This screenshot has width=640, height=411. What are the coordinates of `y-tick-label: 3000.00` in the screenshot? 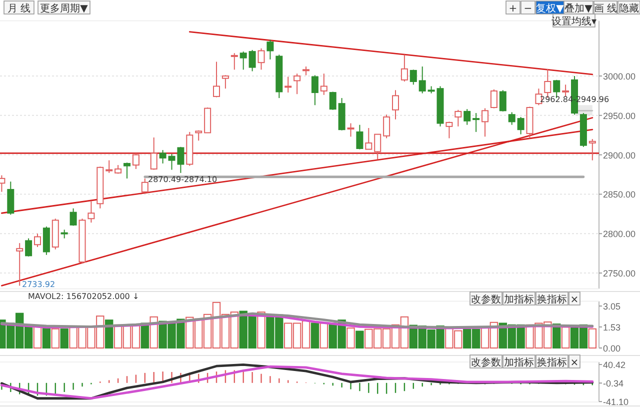 It's located at (619, 76).